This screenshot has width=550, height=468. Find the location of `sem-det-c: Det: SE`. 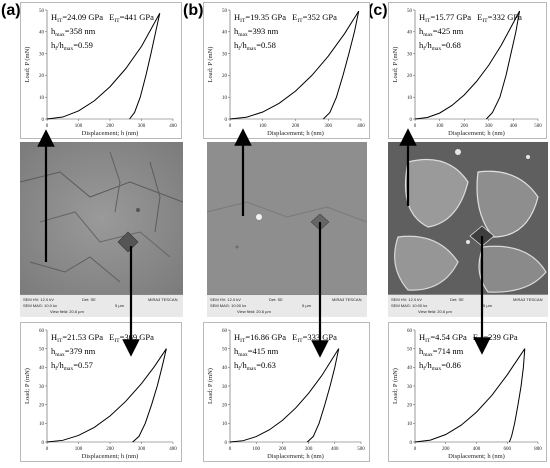

sem-det-c: Det: SE is located at coordinates (457, 299).